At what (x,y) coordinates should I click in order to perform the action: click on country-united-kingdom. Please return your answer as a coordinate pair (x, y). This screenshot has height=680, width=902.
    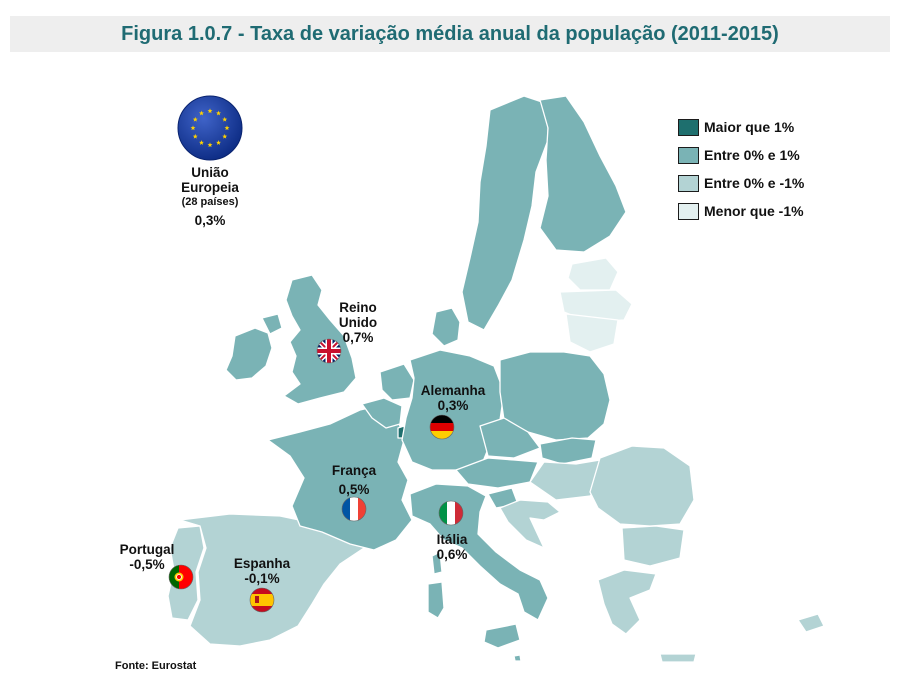
    Looking at the image, I should click on (320, 339).